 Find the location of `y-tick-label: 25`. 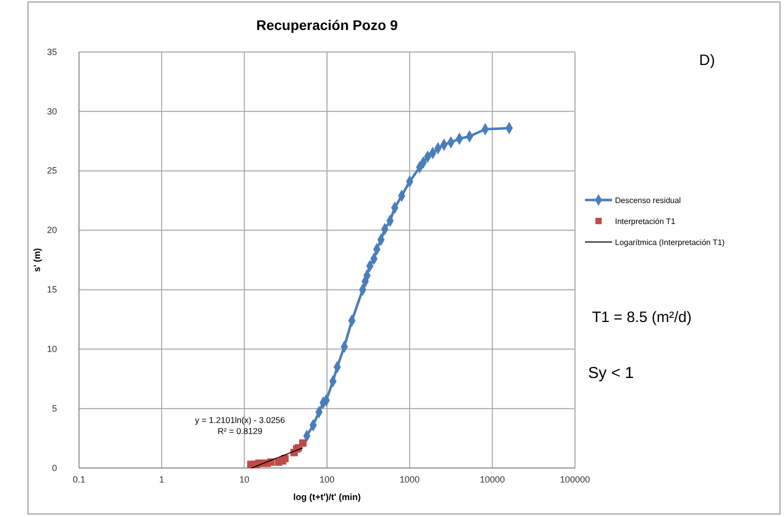

y-tick-label: 25 is located at coordinates (51, 171).